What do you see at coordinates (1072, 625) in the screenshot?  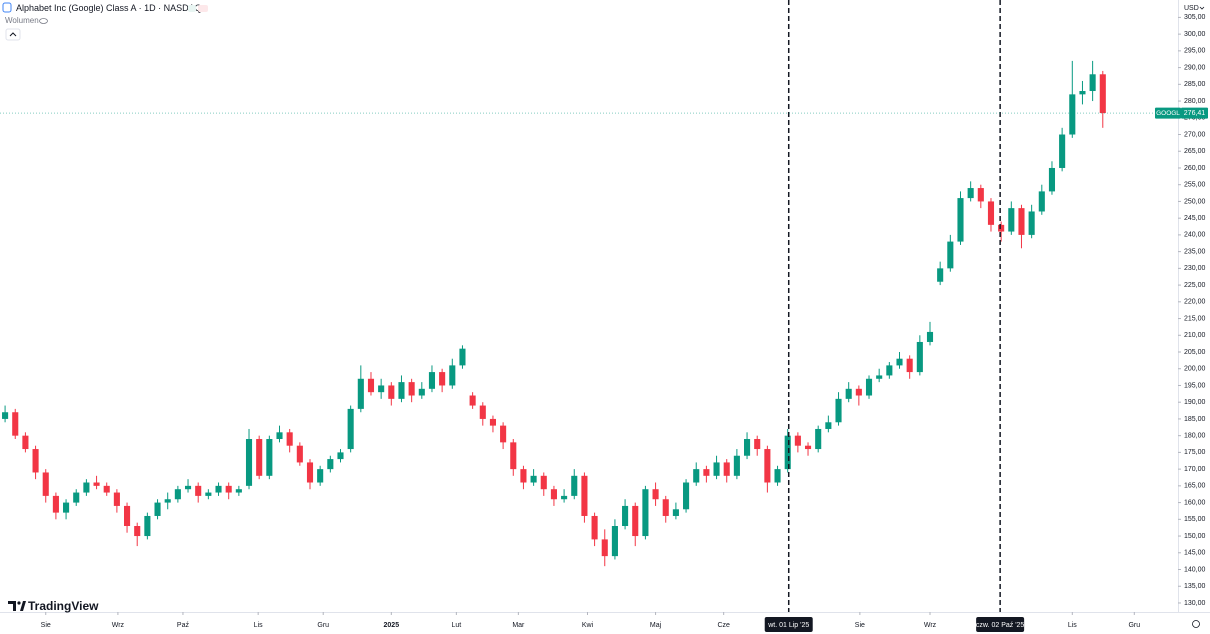 I see `x-tick-label: Lis` at bounding box center [1072, 625].